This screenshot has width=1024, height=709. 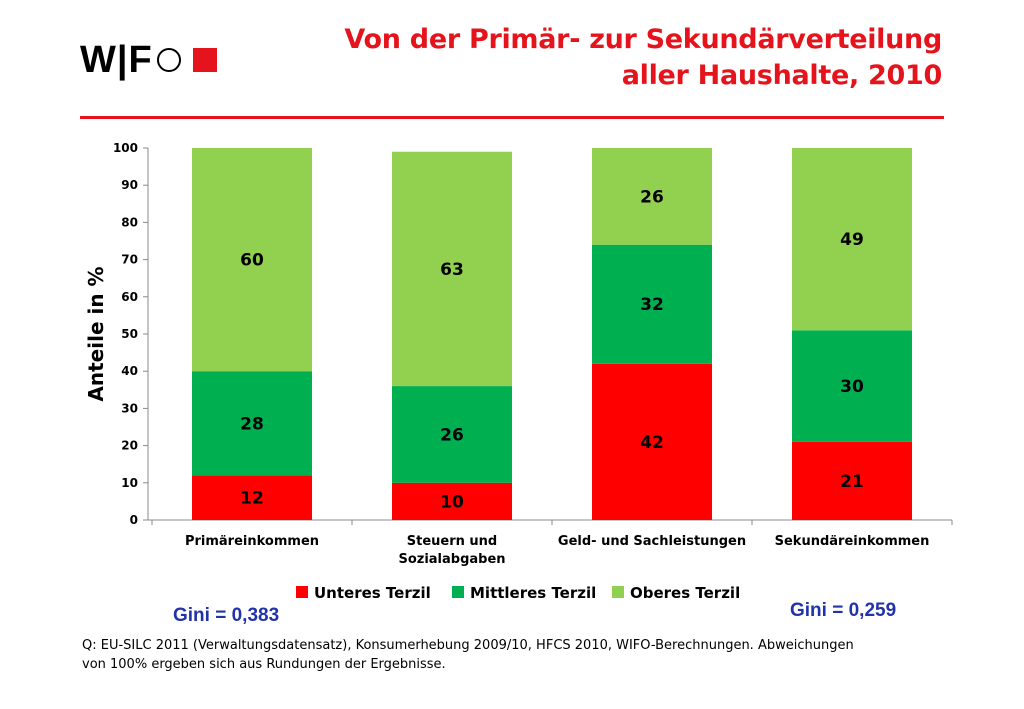 What do you see at coordinates (116, 60) in the screenshot?
I see `logo-wordmark: W|F` at bounding box center [116, 60].